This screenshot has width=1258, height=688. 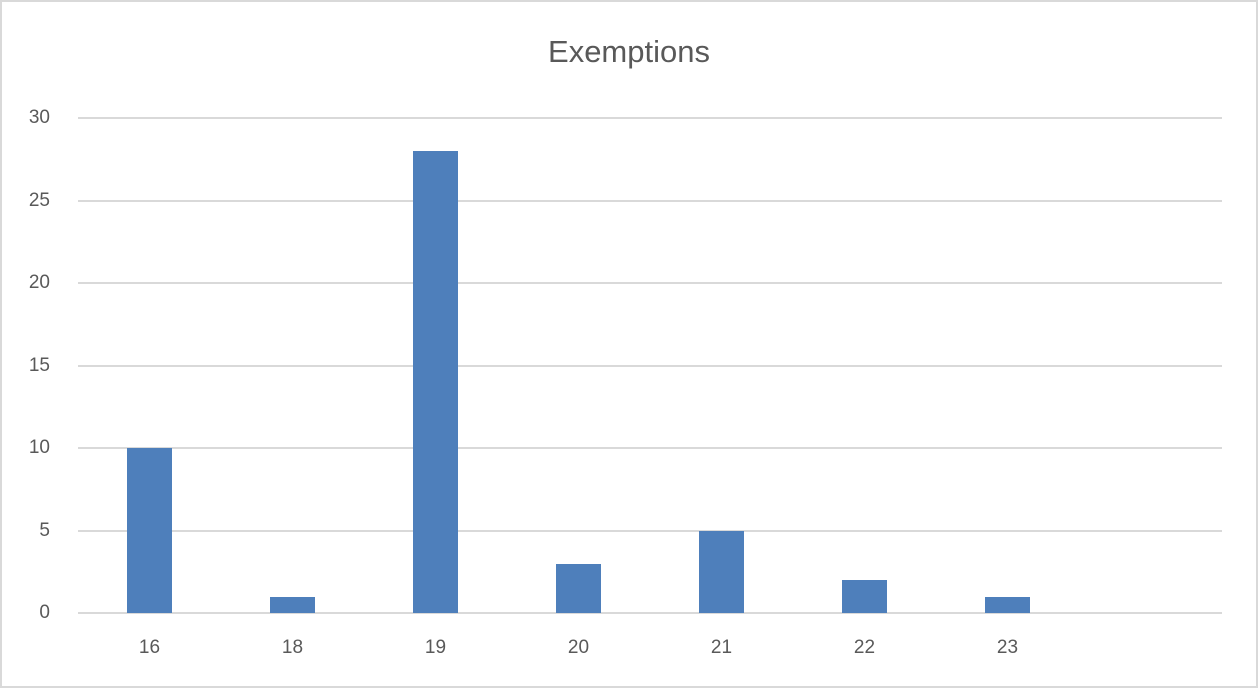 What do you see at coordinates (721, 647) in the screenshot?
I see `x-tick-label: 21` at bounding box center [721, 647].